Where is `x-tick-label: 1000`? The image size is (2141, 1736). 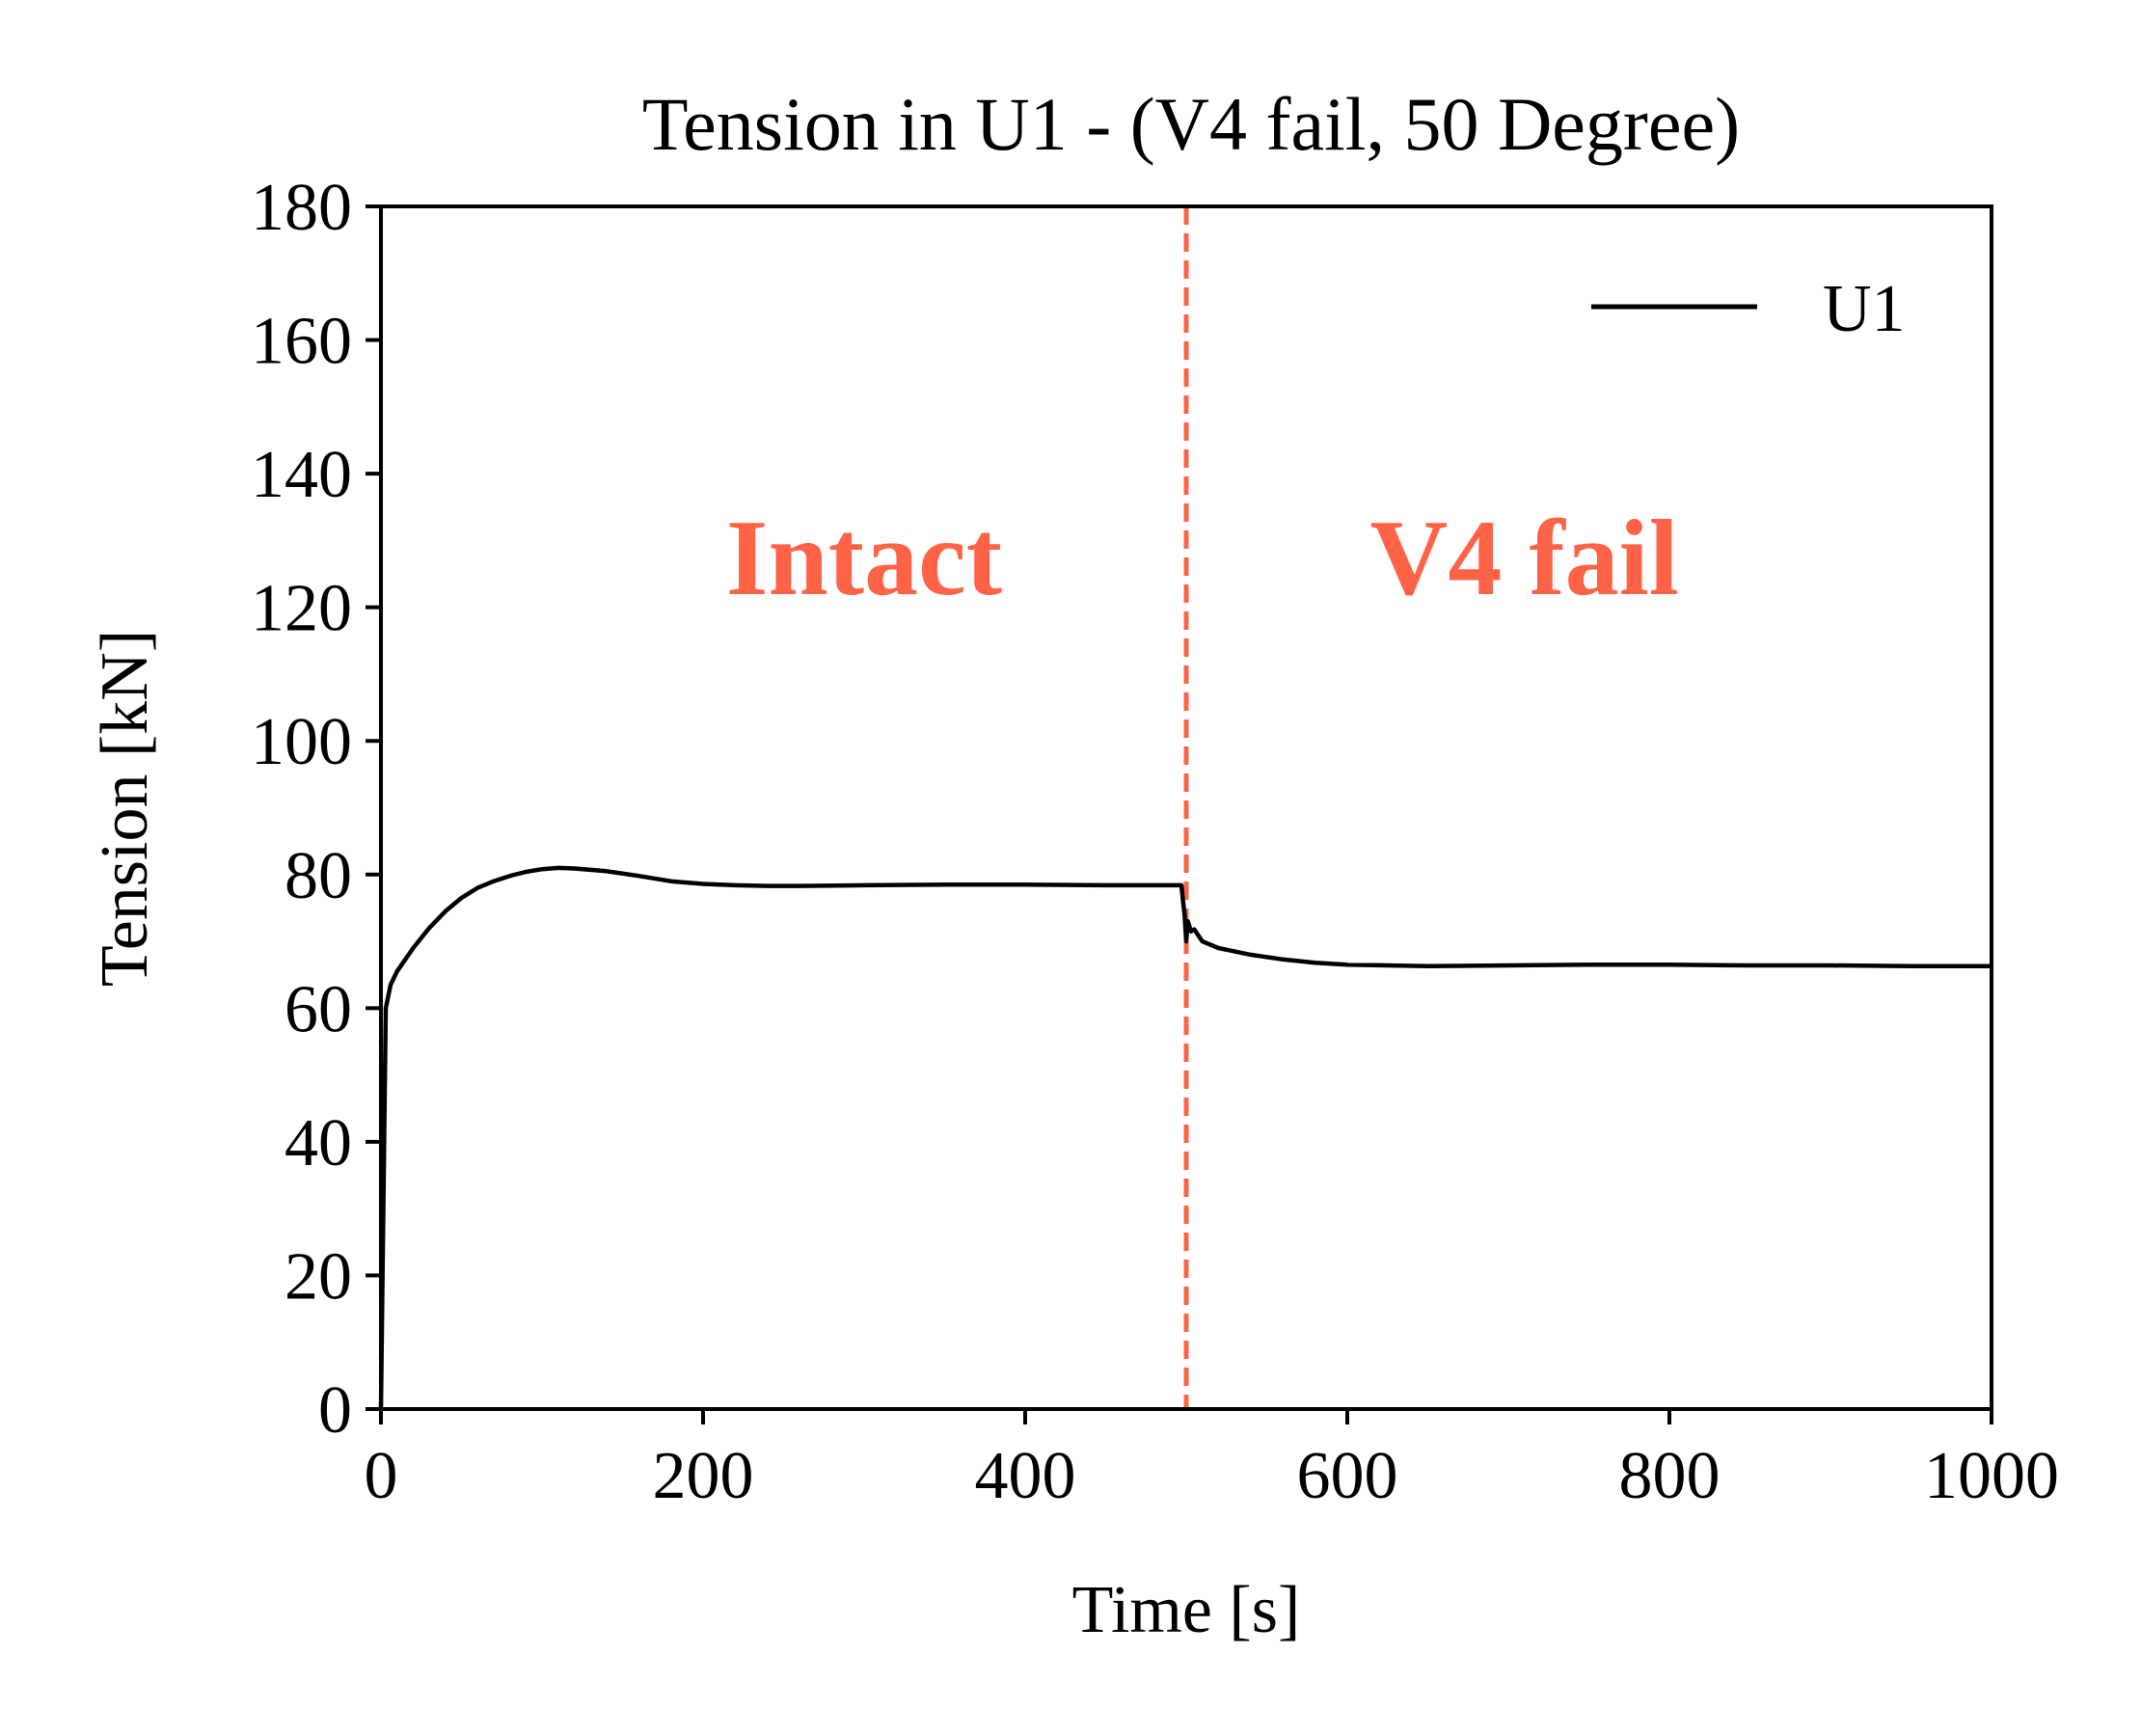 x-tick-label: 1000 is located at coordinates (1991, 1476).